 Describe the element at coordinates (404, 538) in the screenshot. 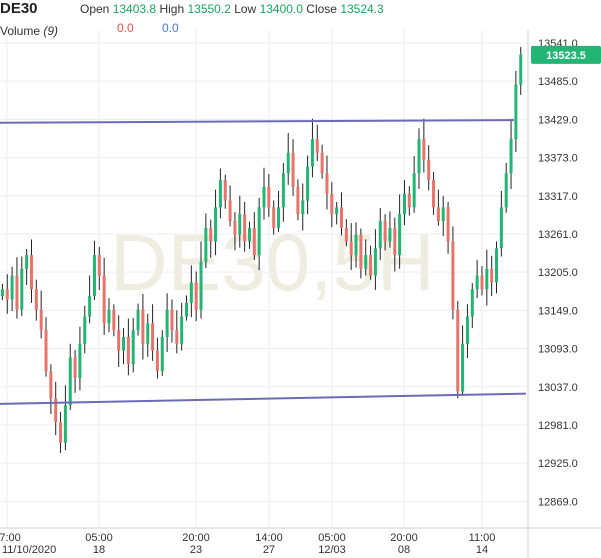

I see `x-tick-time: 20:00` at that location.